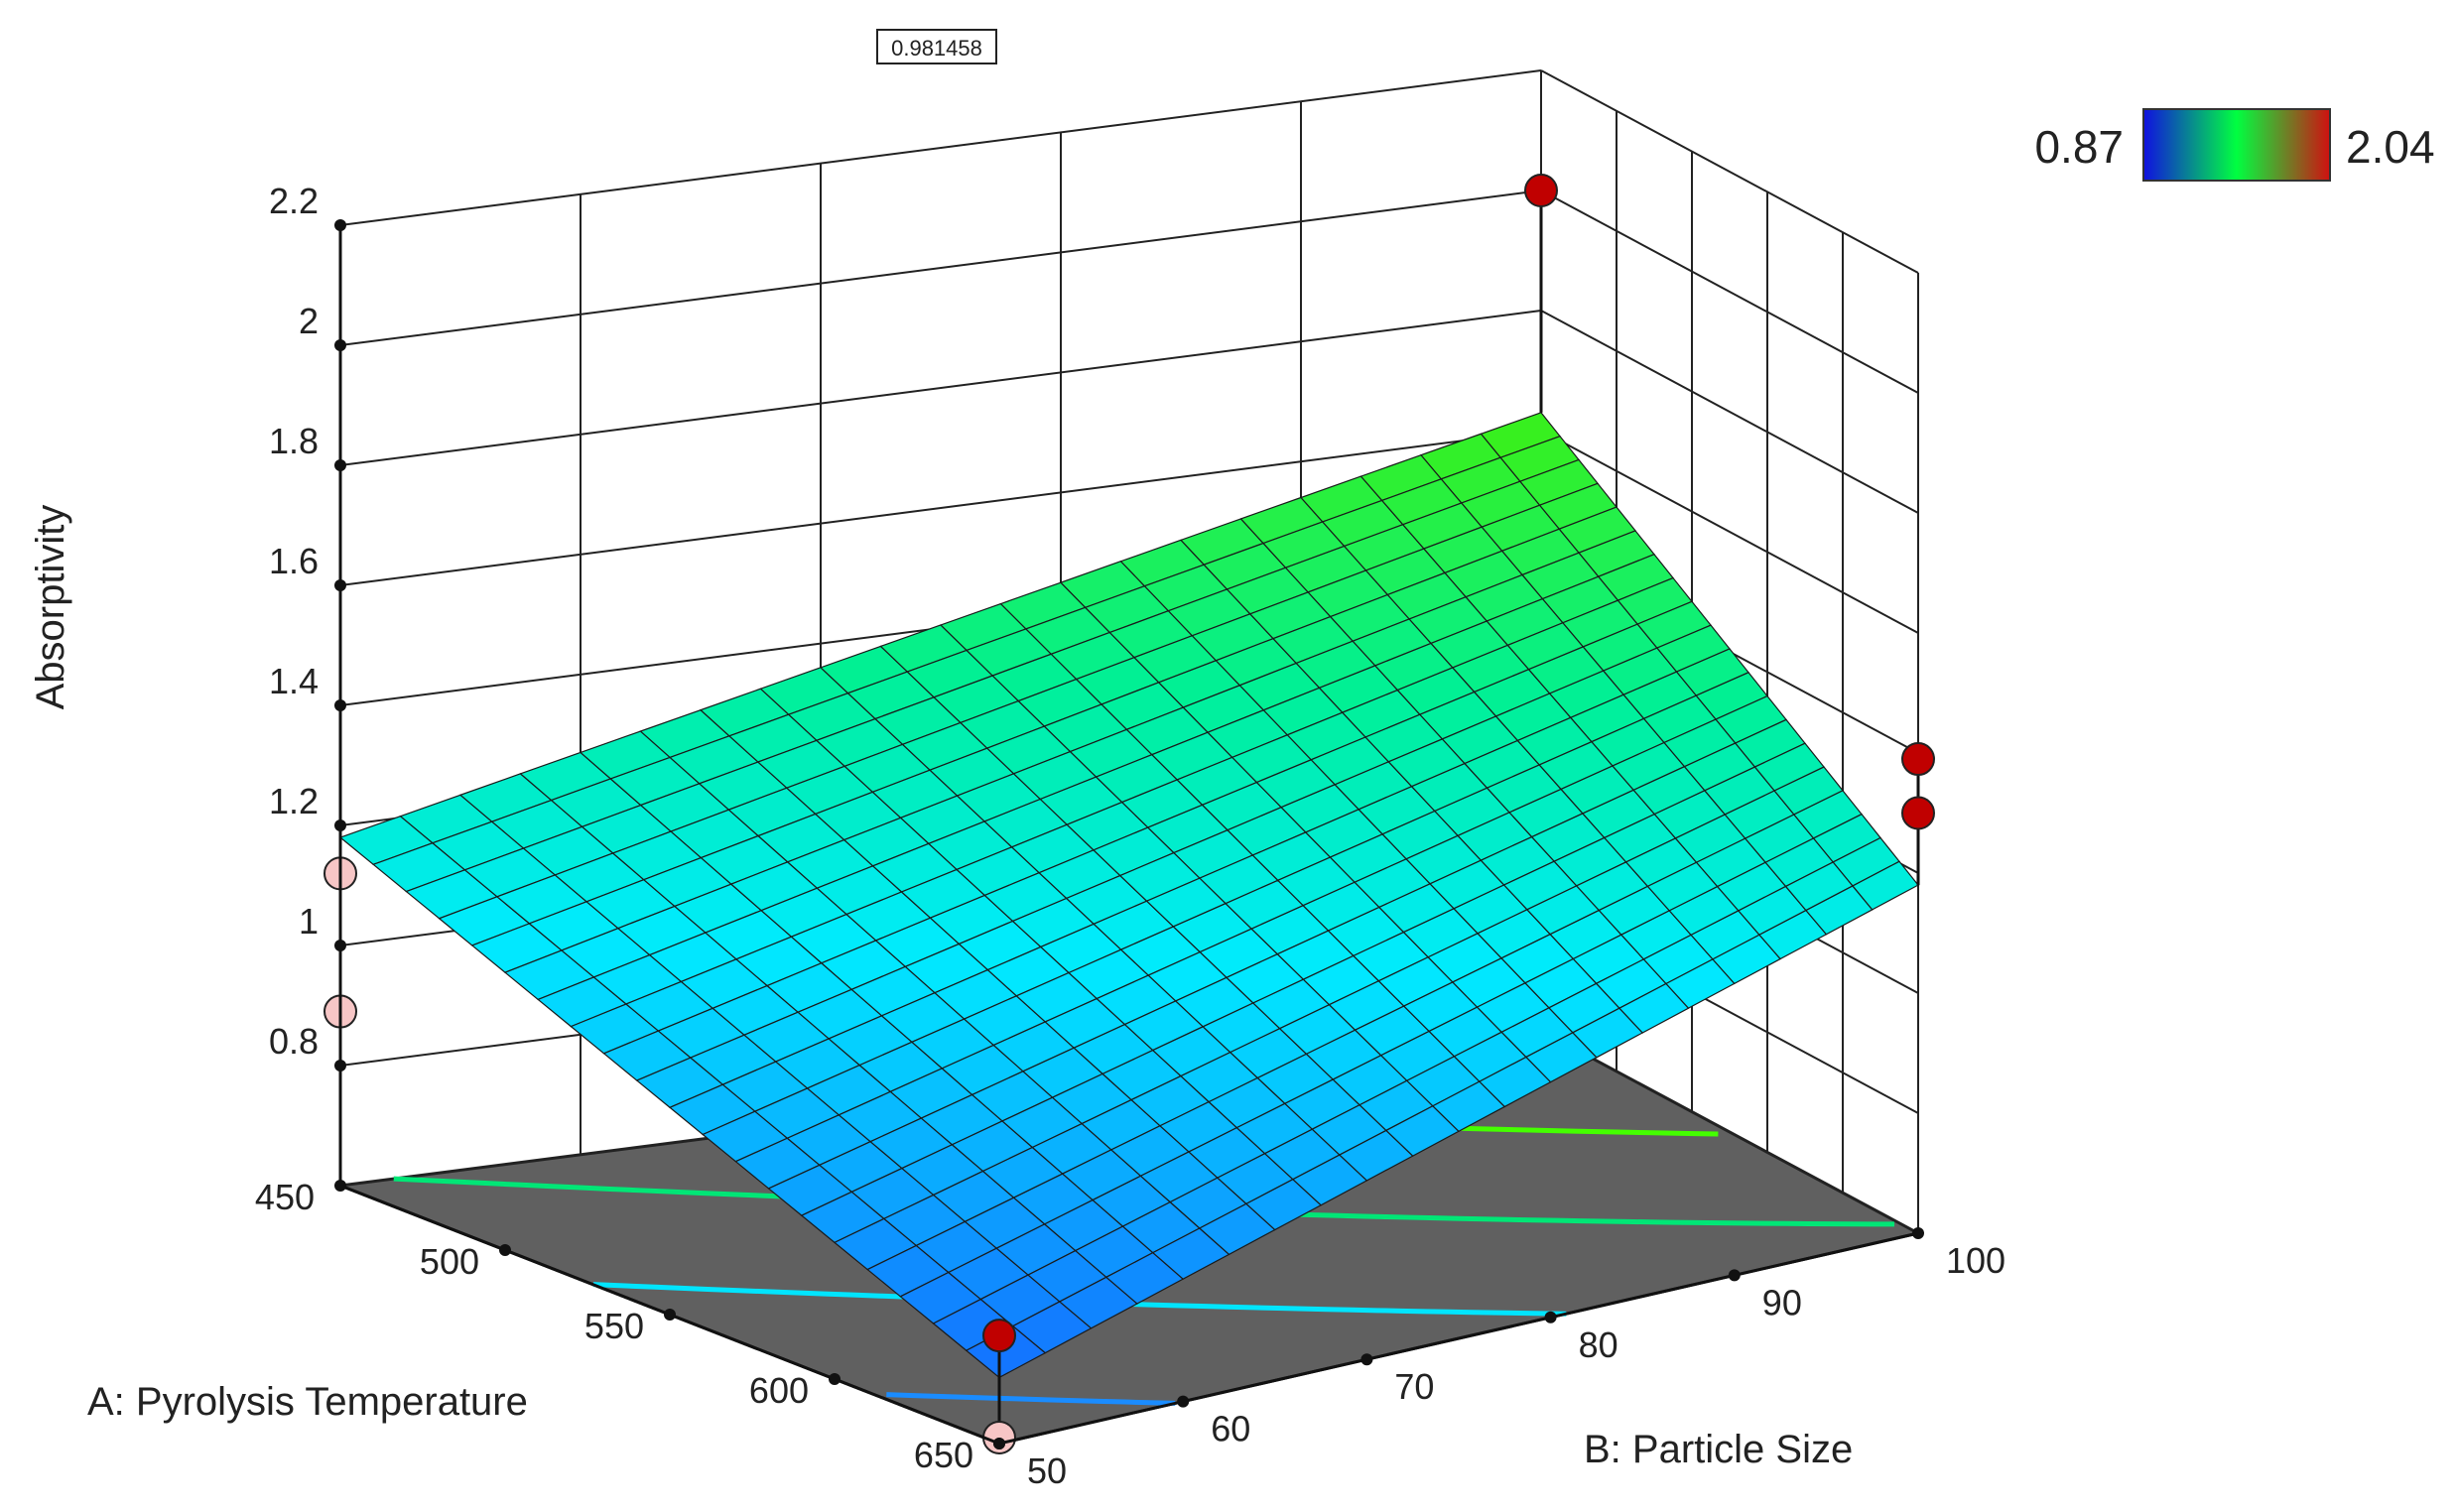  I want to click on x-tick-label: 600, so click(779, 1390).